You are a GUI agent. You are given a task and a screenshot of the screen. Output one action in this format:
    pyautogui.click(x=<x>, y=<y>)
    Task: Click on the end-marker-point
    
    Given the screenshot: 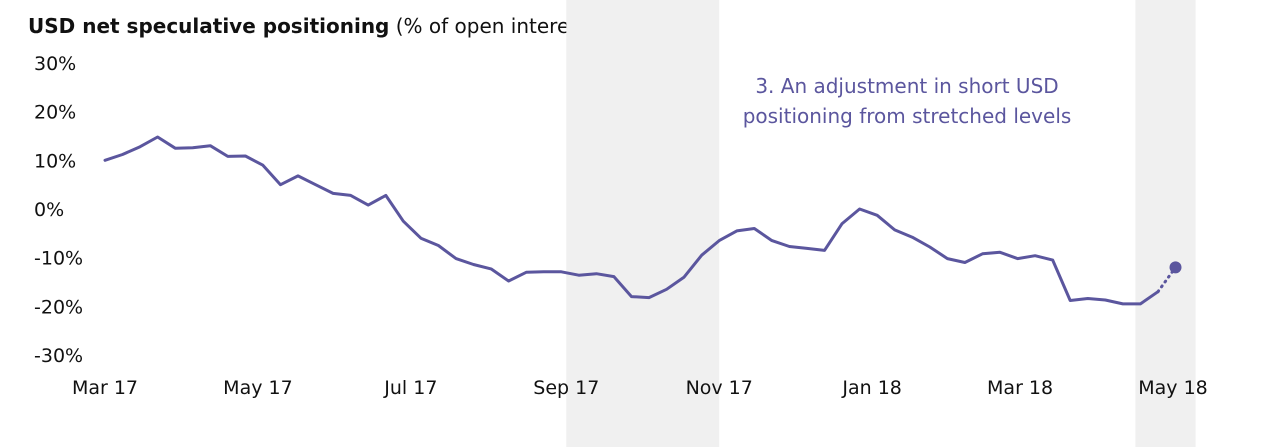 What is the action you would take?
    pyautogui.click(x=1175, y=267)
    